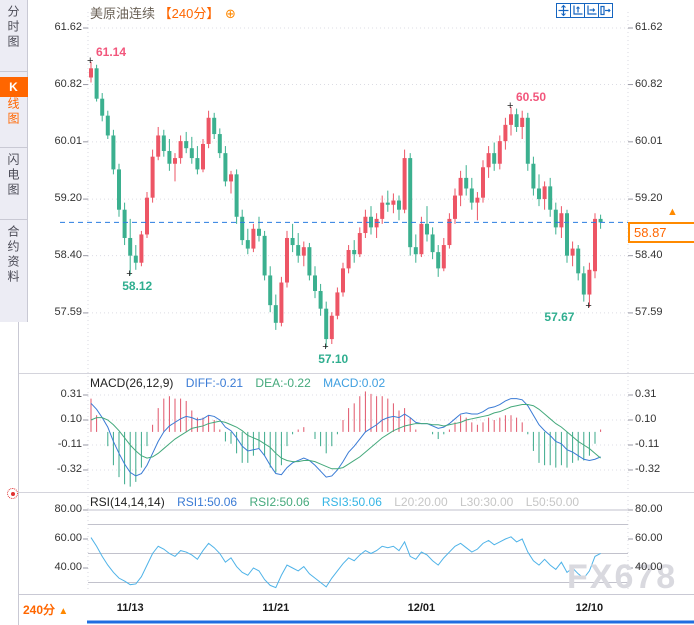  I want to click on macd-dea-value: DEA:-0.22, so click(283, 383).